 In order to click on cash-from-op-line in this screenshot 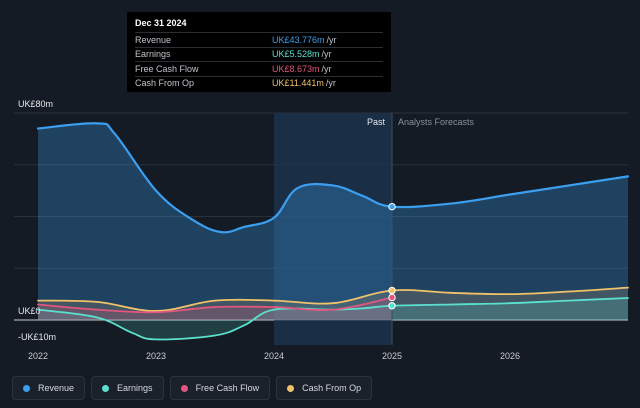, I will do `click(333, 299)`.